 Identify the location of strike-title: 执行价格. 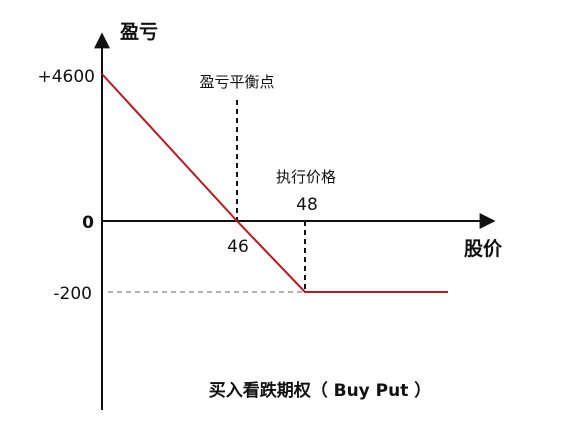
(306, 177).